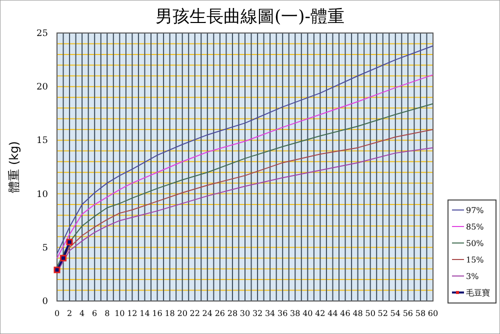 This screenshot has width=500, height=334. I want to click on x-tick-label: 20, so click(182, 313).